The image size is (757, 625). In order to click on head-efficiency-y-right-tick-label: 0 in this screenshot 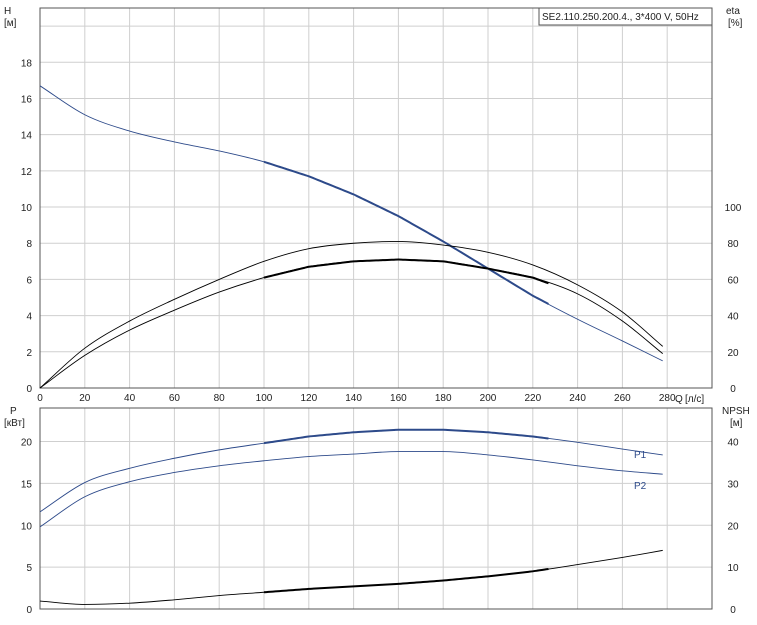, I will do `click(733, 389)`.